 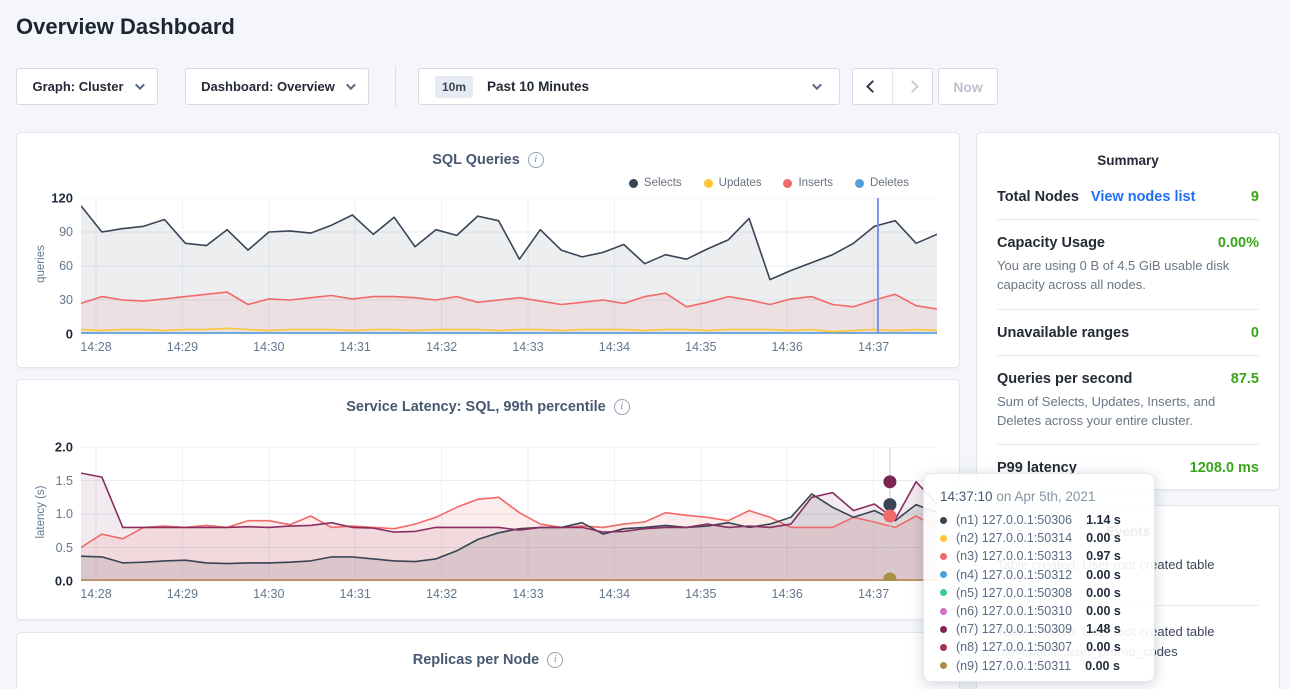 What do you see at coordinates (1051, 243) in the screenshot?
I see `capacity-usage-label: Capacity Usage` at bounding box center [1051, 243].